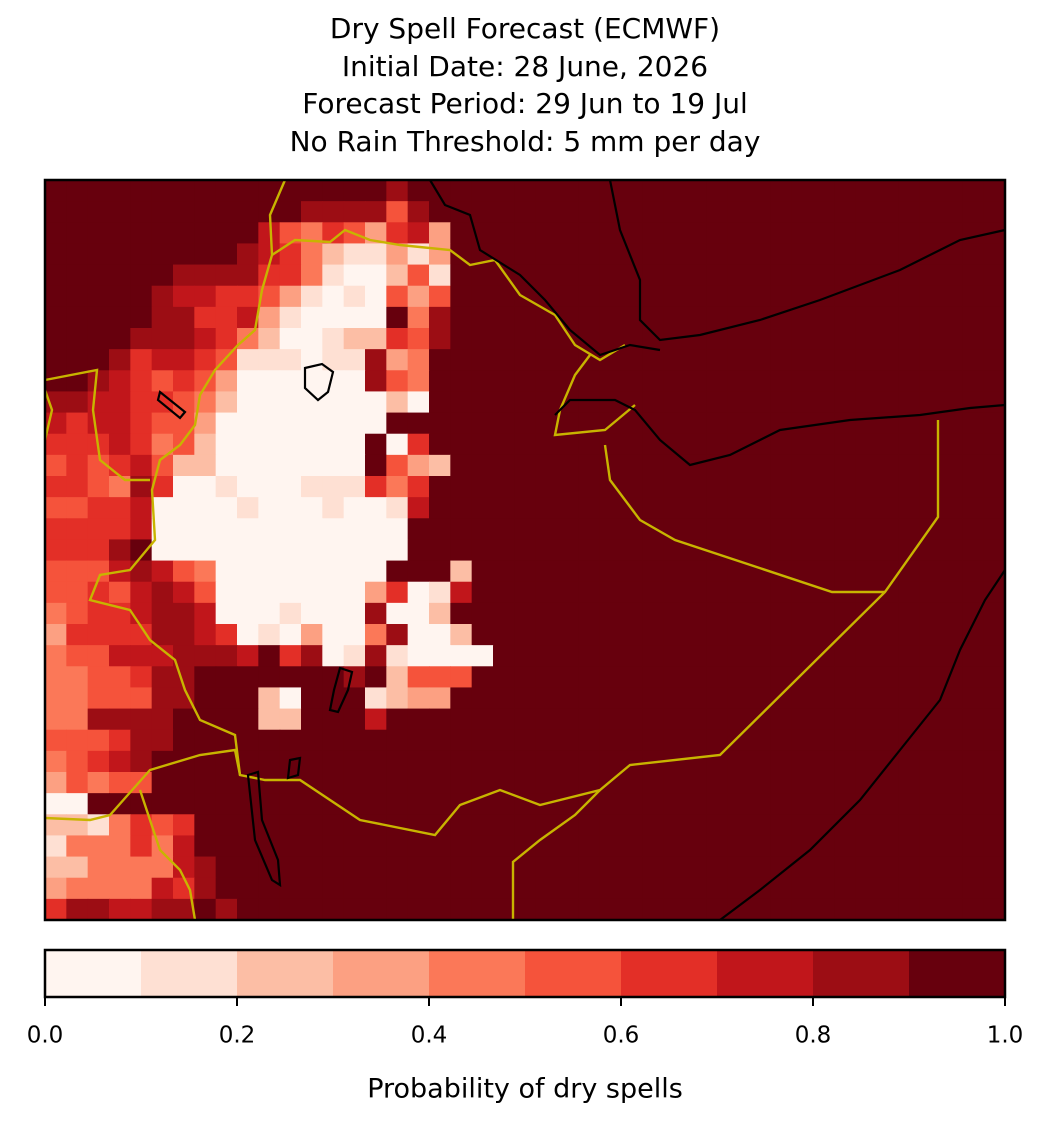 The height and width of the screenshot is (1146, 1050). What do you see at coordinates (1005, 1036) in the screenshot?
I see `colorbar-tick-label: 1.0` at bounding box center [1005, 1036].